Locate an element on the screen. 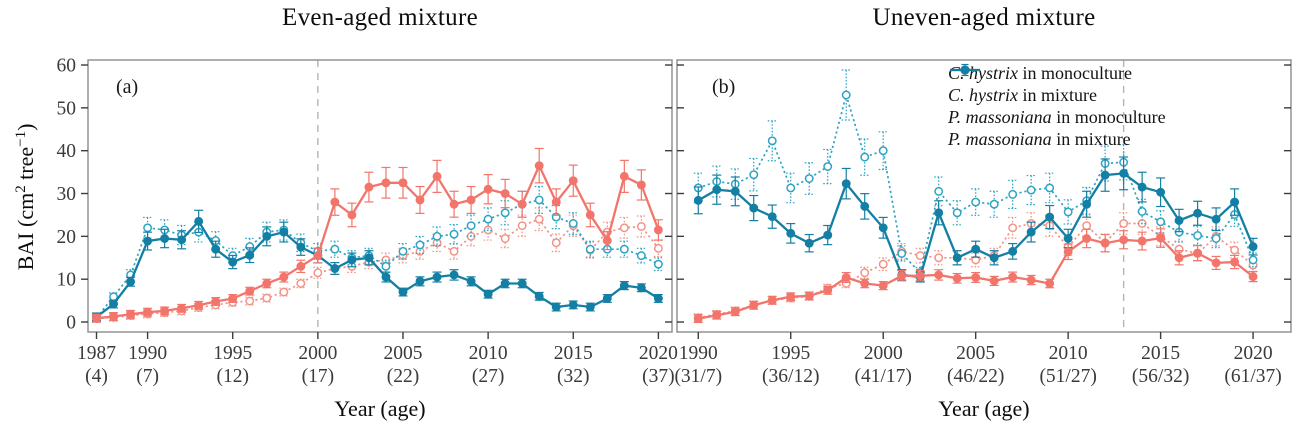 This screenshot has width=1297, height=434. x-tick-year-label: 2020 is located at coordinates (1253, 353).